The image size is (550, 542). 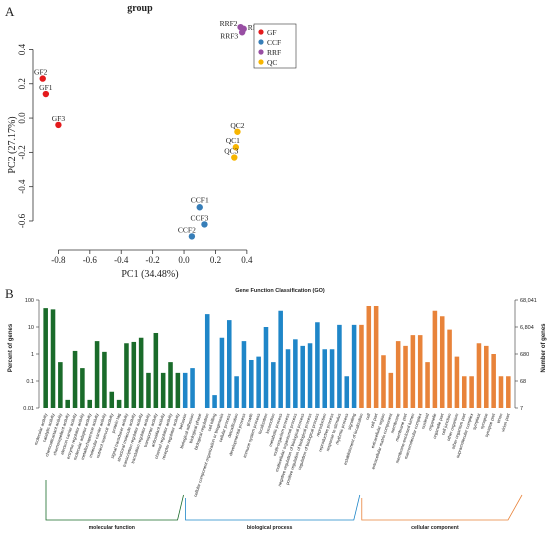 What do you see at coordinates (10, 11) in the screenshot?
I see `panel-a-label: A` at bounding box center [10, 11].